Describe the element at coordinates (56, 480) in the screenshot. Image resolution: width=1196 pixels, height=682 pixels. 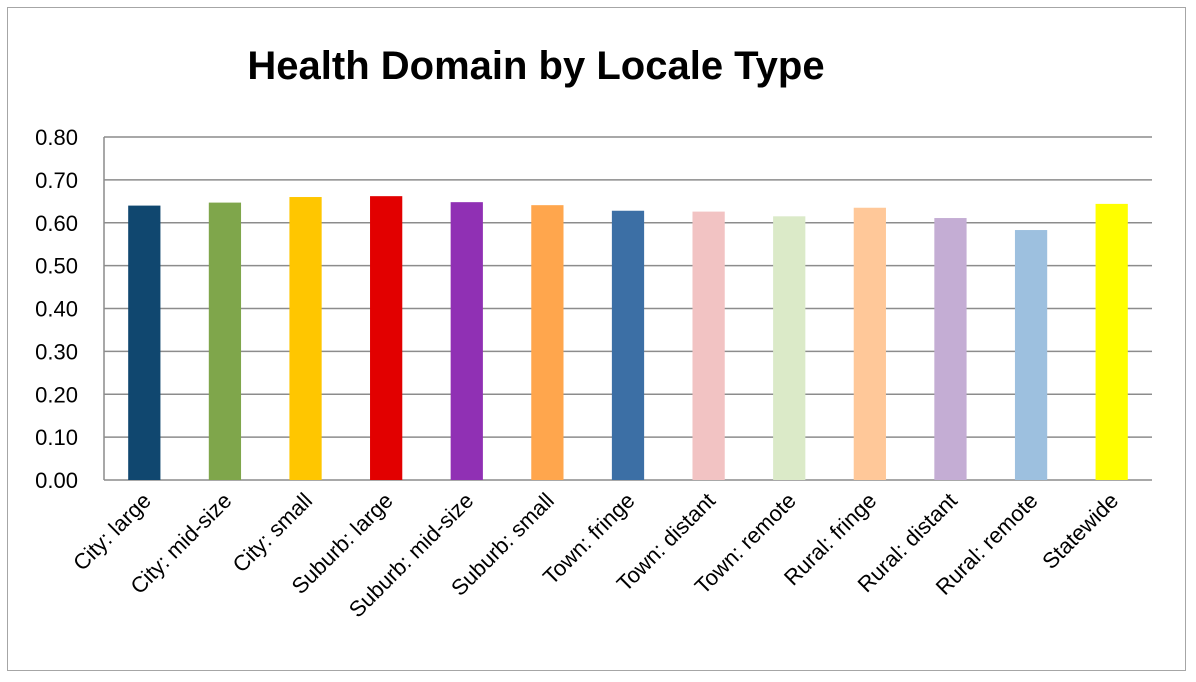
I see `y-tick-label: 0.00` at that location.